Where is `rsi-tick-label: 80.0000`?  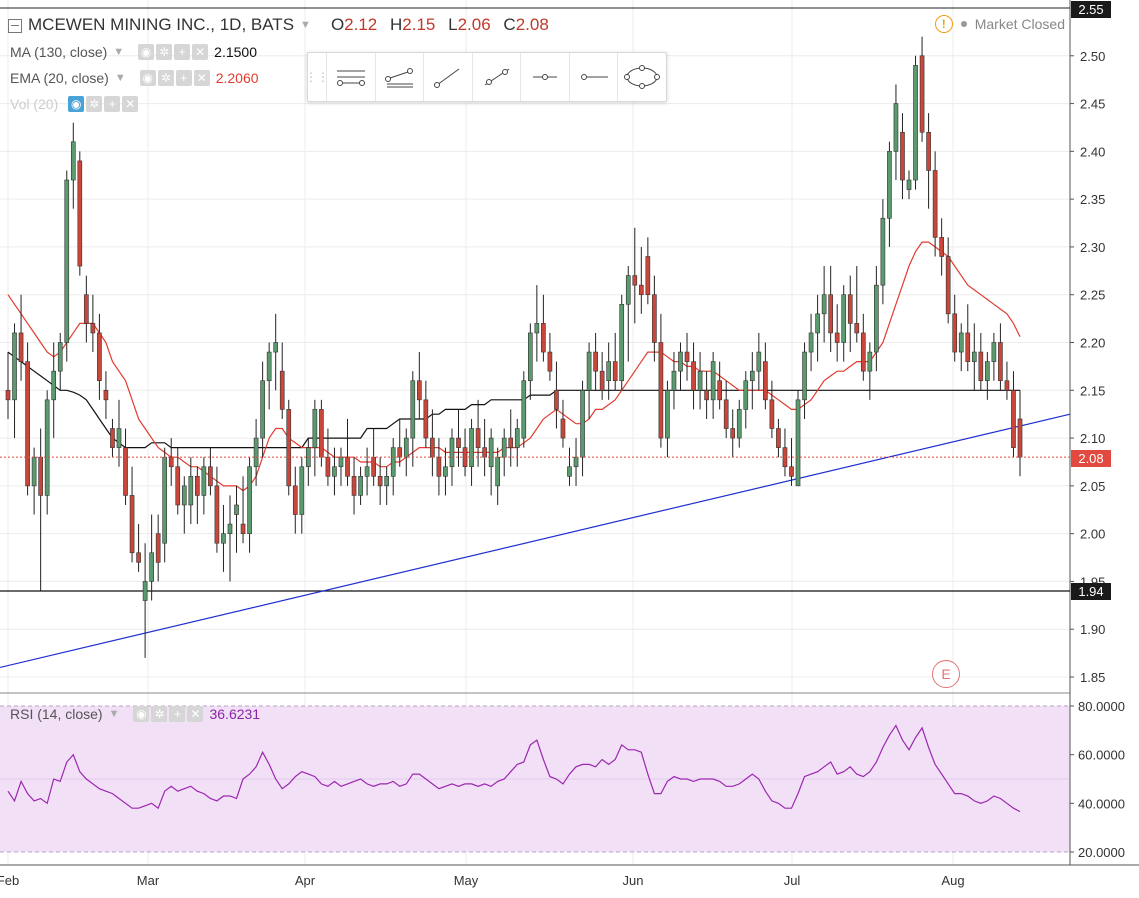 rsi-tick-label: 80.0000 is located at coordinates (1101, 706).